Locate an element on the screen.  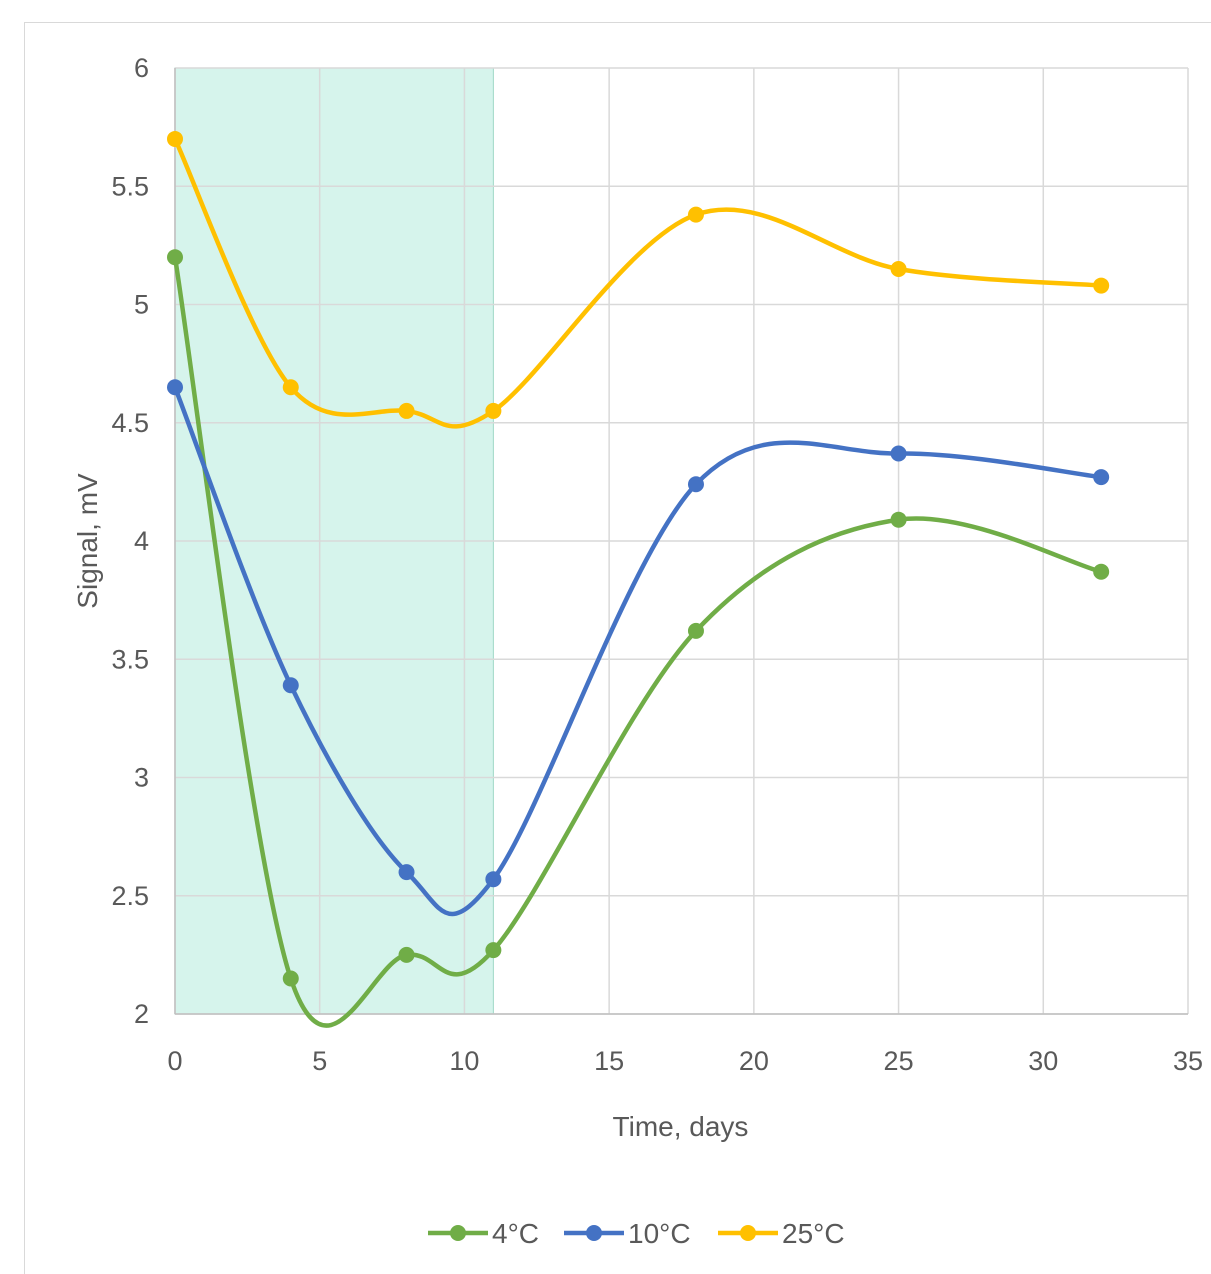
y-tick-label: 4 is located at coordinates (141, 541).